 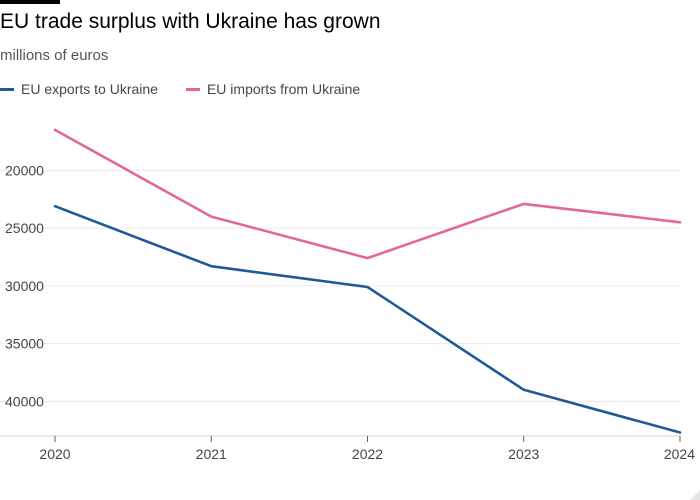 What do you see at coordinates (283, 89) in the screenshot?
I see `legend-label-imports: EU imports from Ukraine` at bounding box center [283, 89].